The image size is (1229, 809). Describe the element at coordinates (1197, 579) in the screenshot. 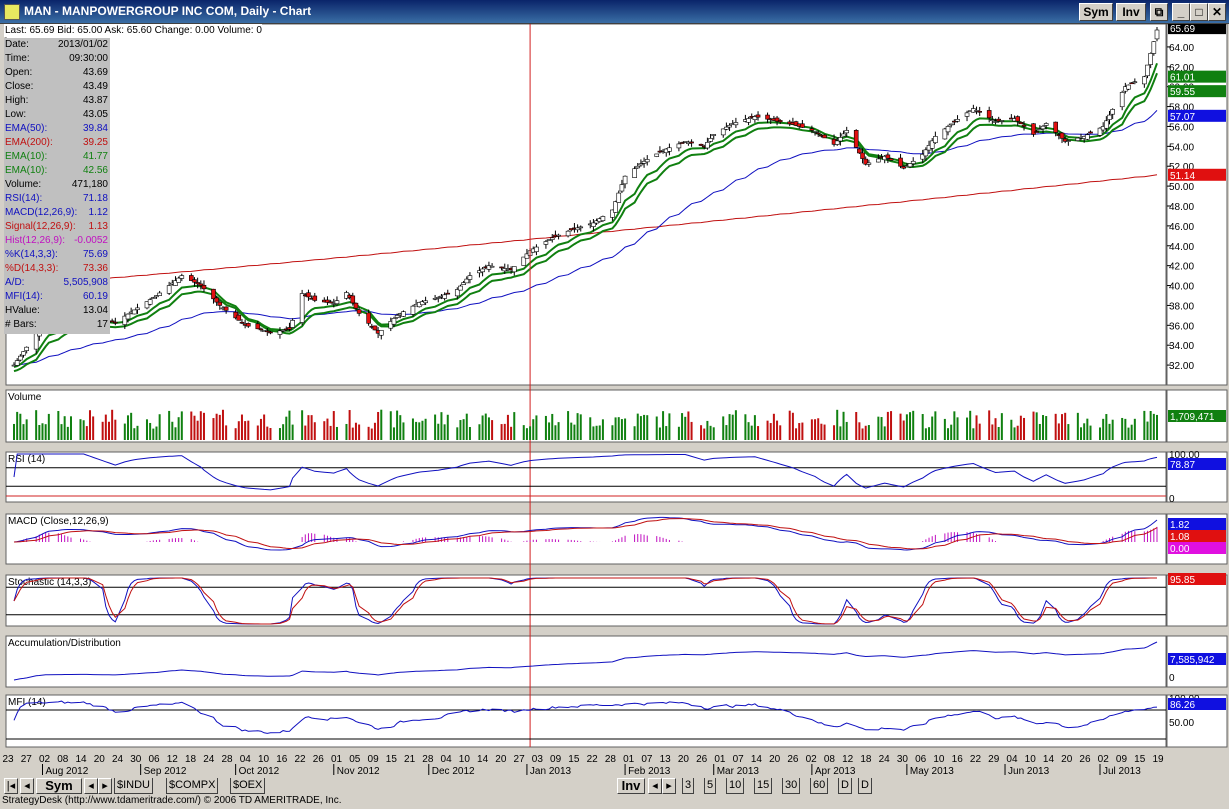

I see `stoch-flag` at that location.